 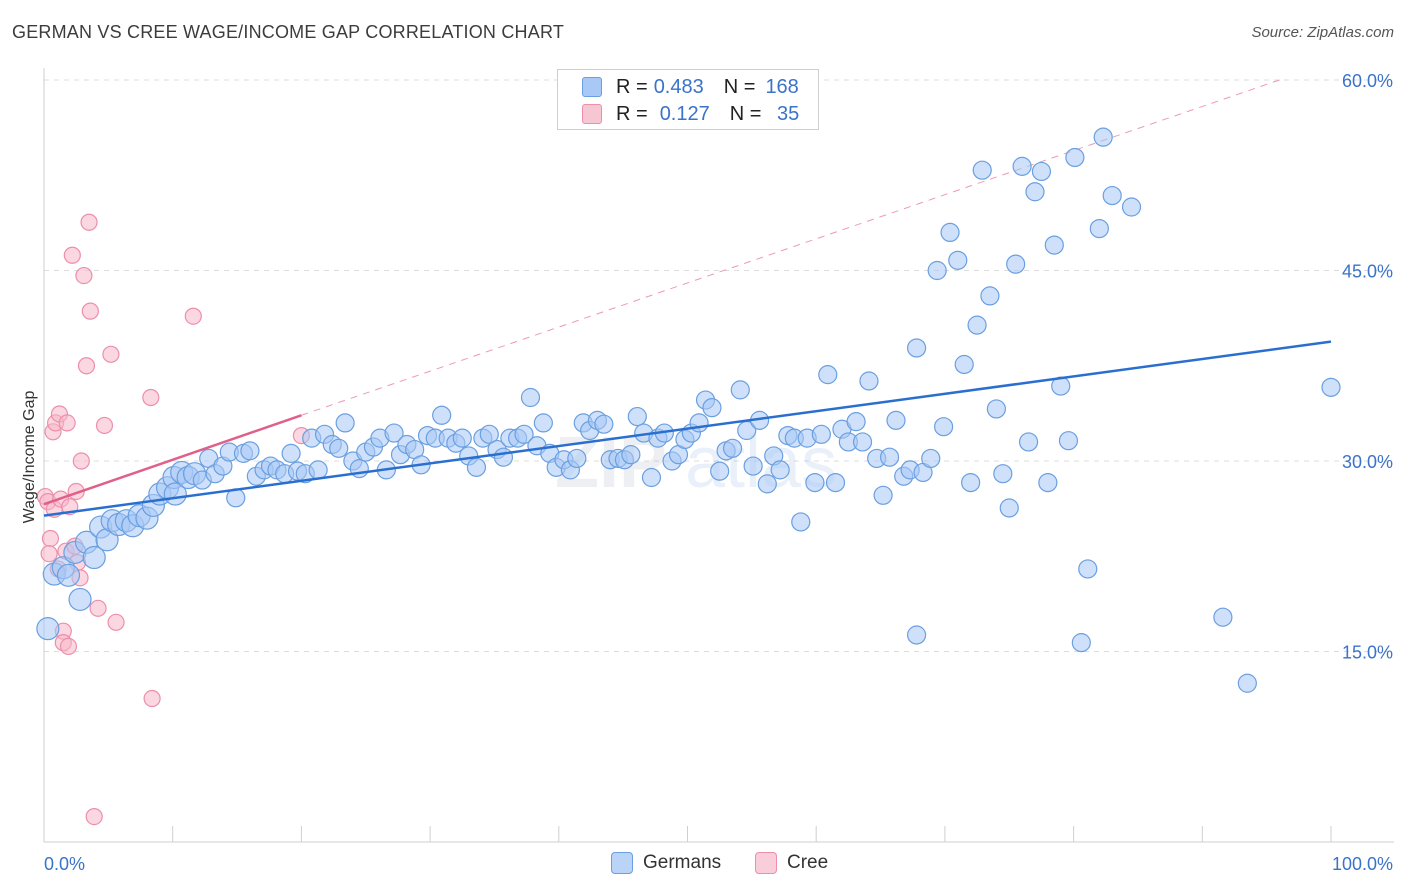 I want to click on r-value: 0.483, so click(x=678, y=86).